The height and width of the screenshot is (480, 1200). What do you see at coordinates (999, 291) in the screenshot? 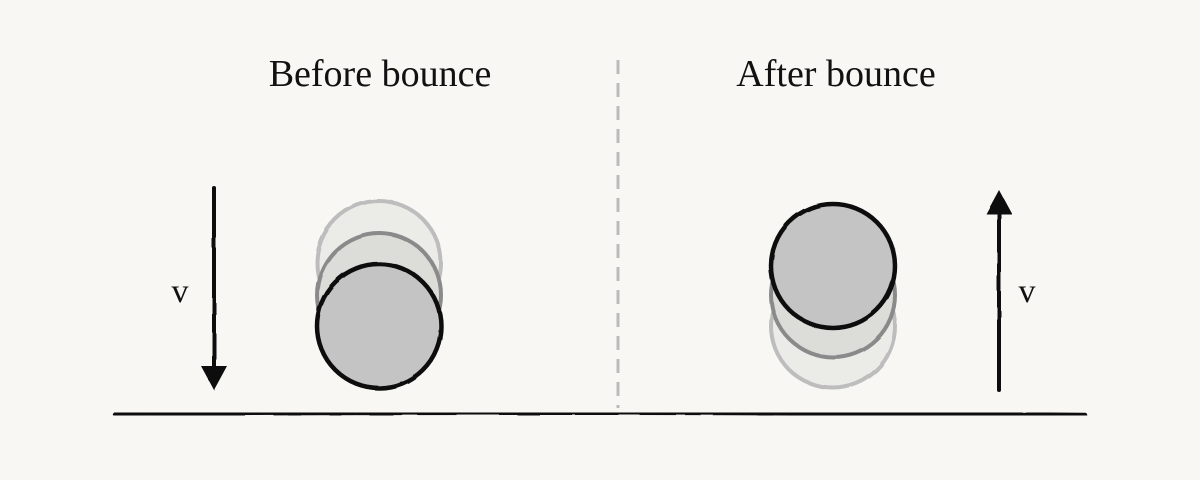
I see `after-velocity-arrow` at bounding box center [999, 291].